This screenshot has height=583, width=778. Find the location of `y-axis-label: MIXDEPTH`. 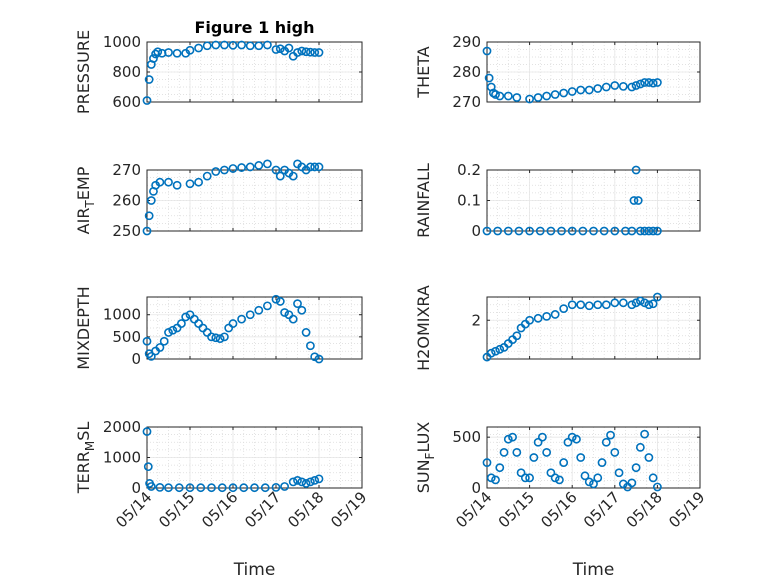

y-axis-label: MIXDEPTH is located at coordinates (83, 327).